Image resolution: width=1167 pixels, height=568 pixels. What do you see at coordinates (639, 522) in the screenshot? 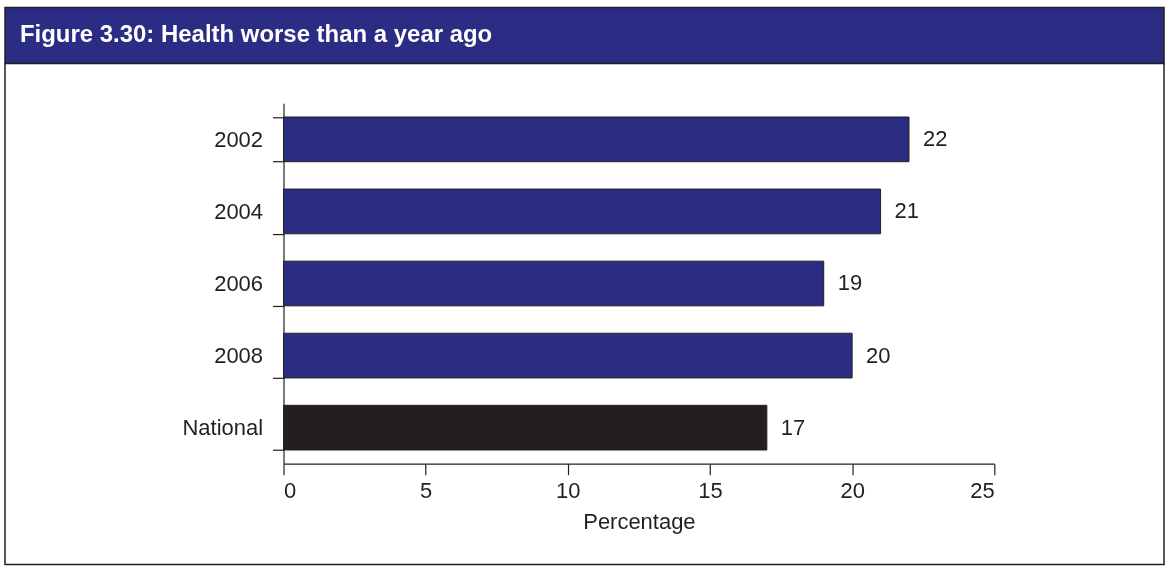
I see `x-axis-title: Percentage` at bounding box center [639, 522].